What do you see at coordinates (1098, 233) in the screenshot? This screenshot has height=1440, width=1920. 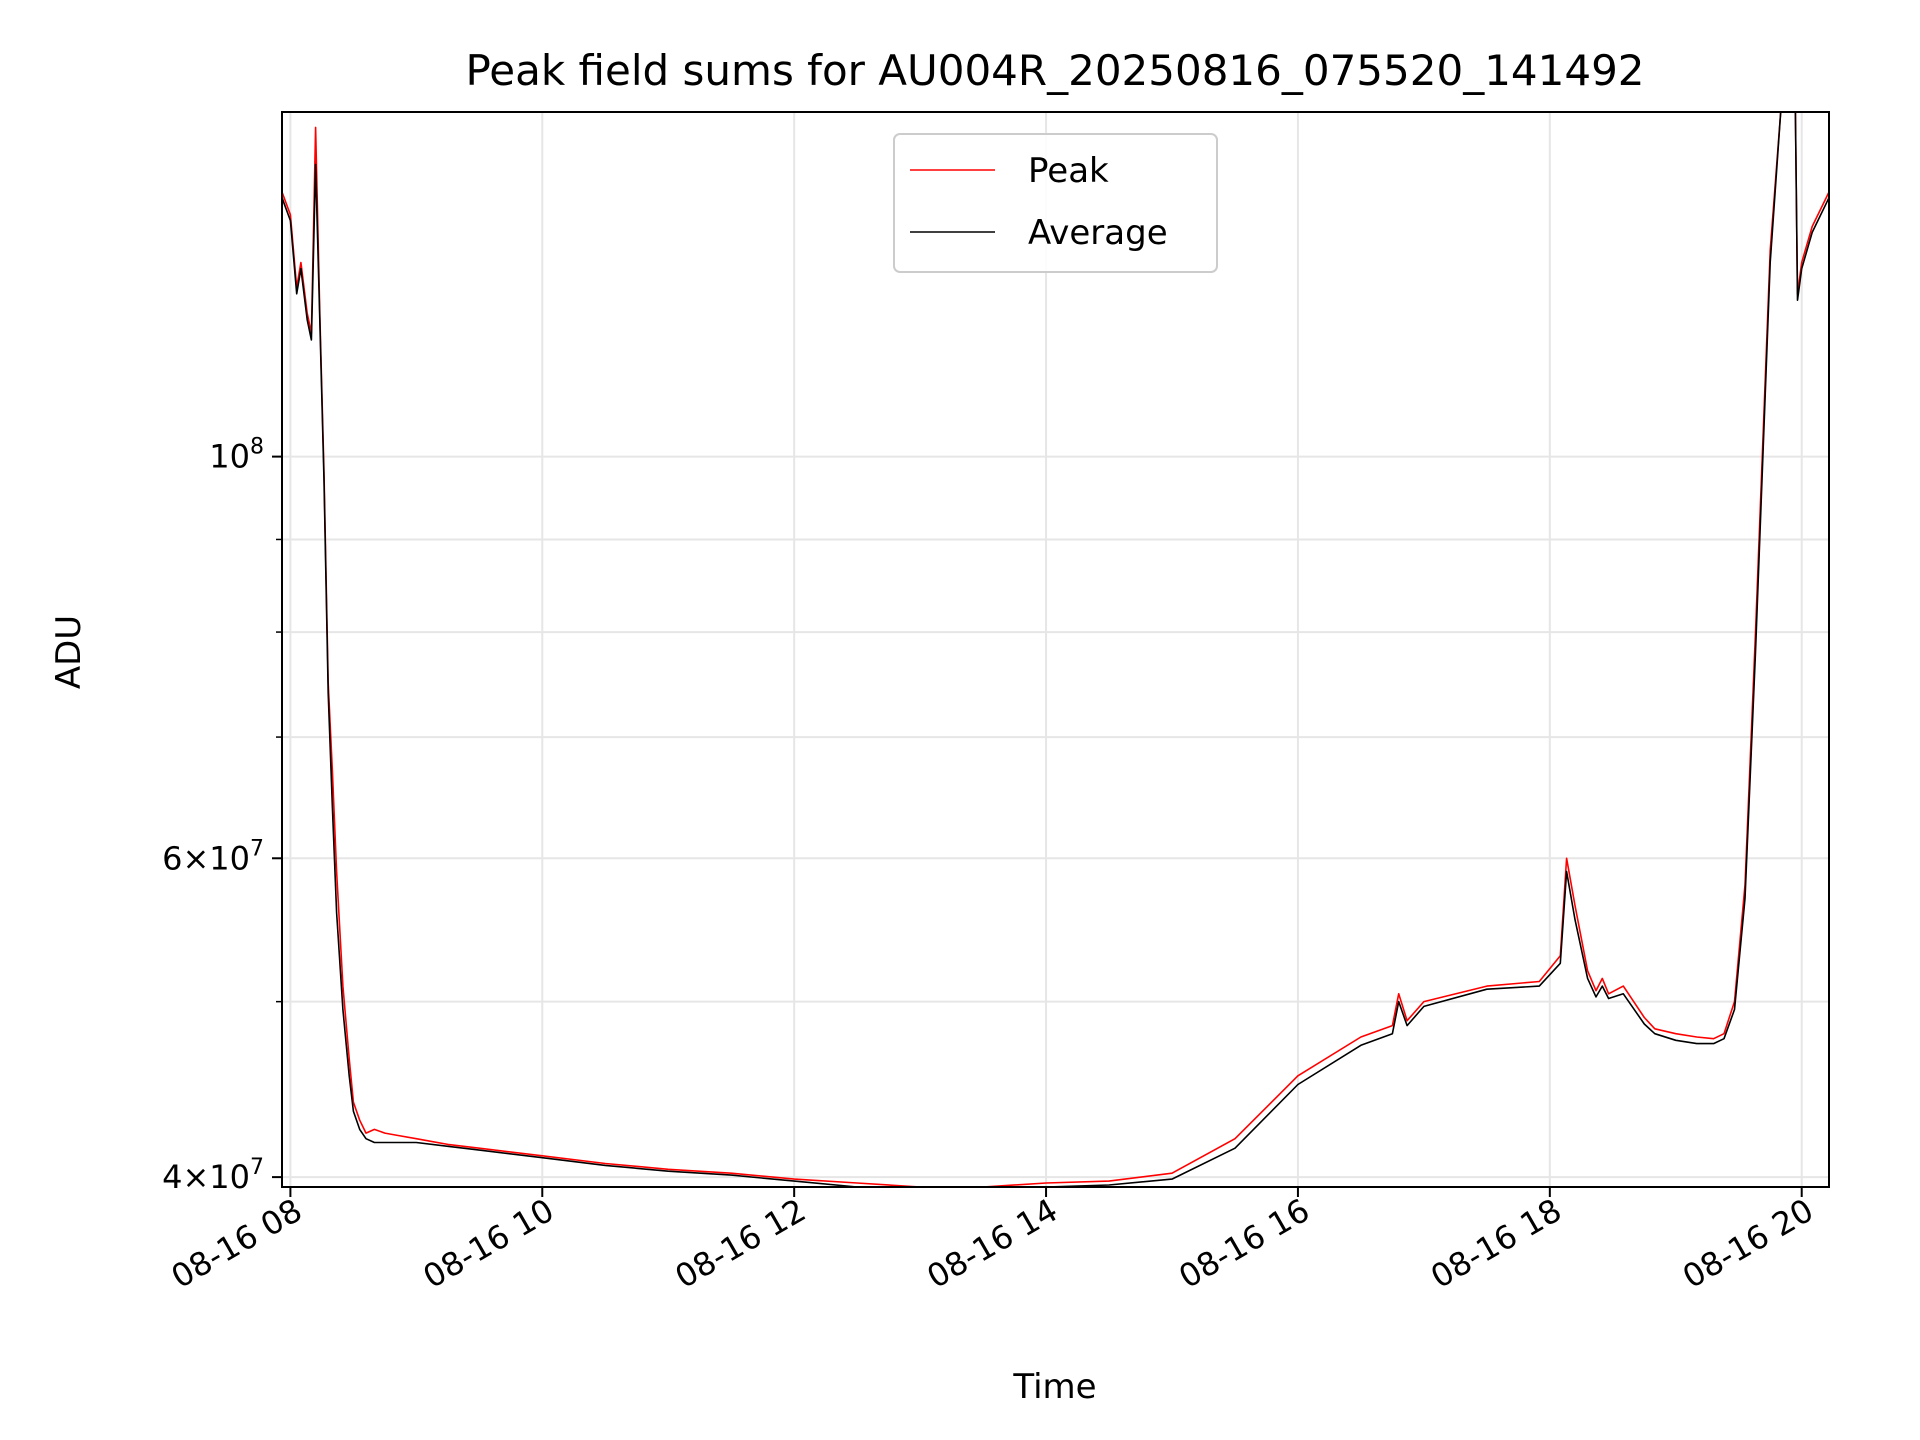 I see `legend-label-average: Average` at bounding box center [1098, 233].